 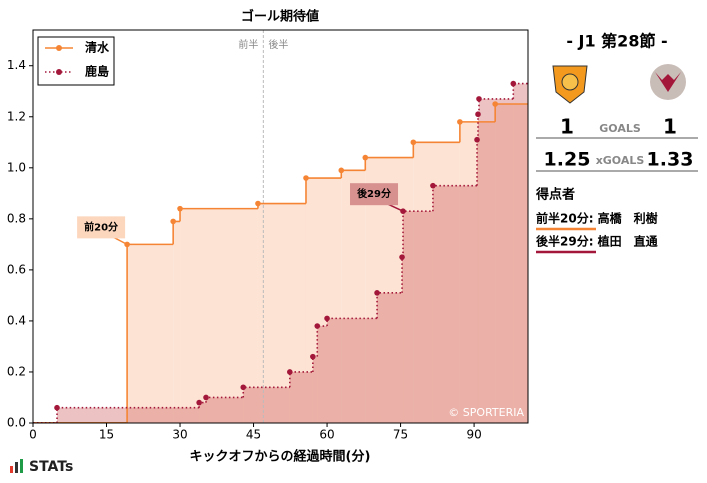 I want to click on legend-box, so click(x=76, y=61).